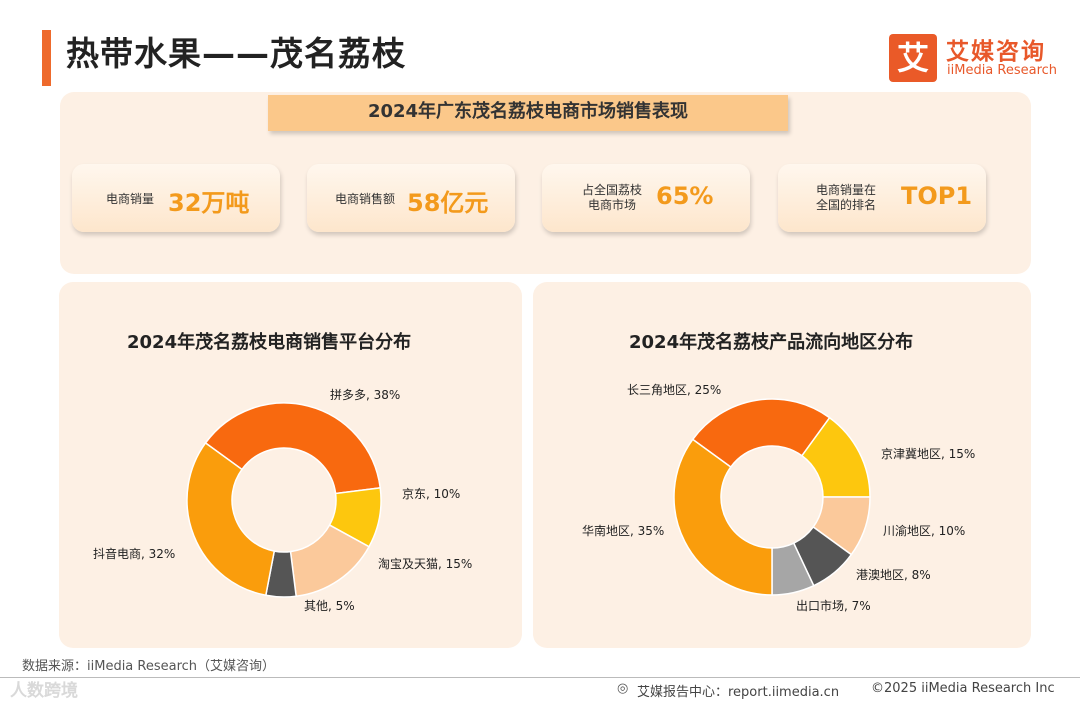  I want to click on slice-label: 华南地区, 35%, so click(623, 530).